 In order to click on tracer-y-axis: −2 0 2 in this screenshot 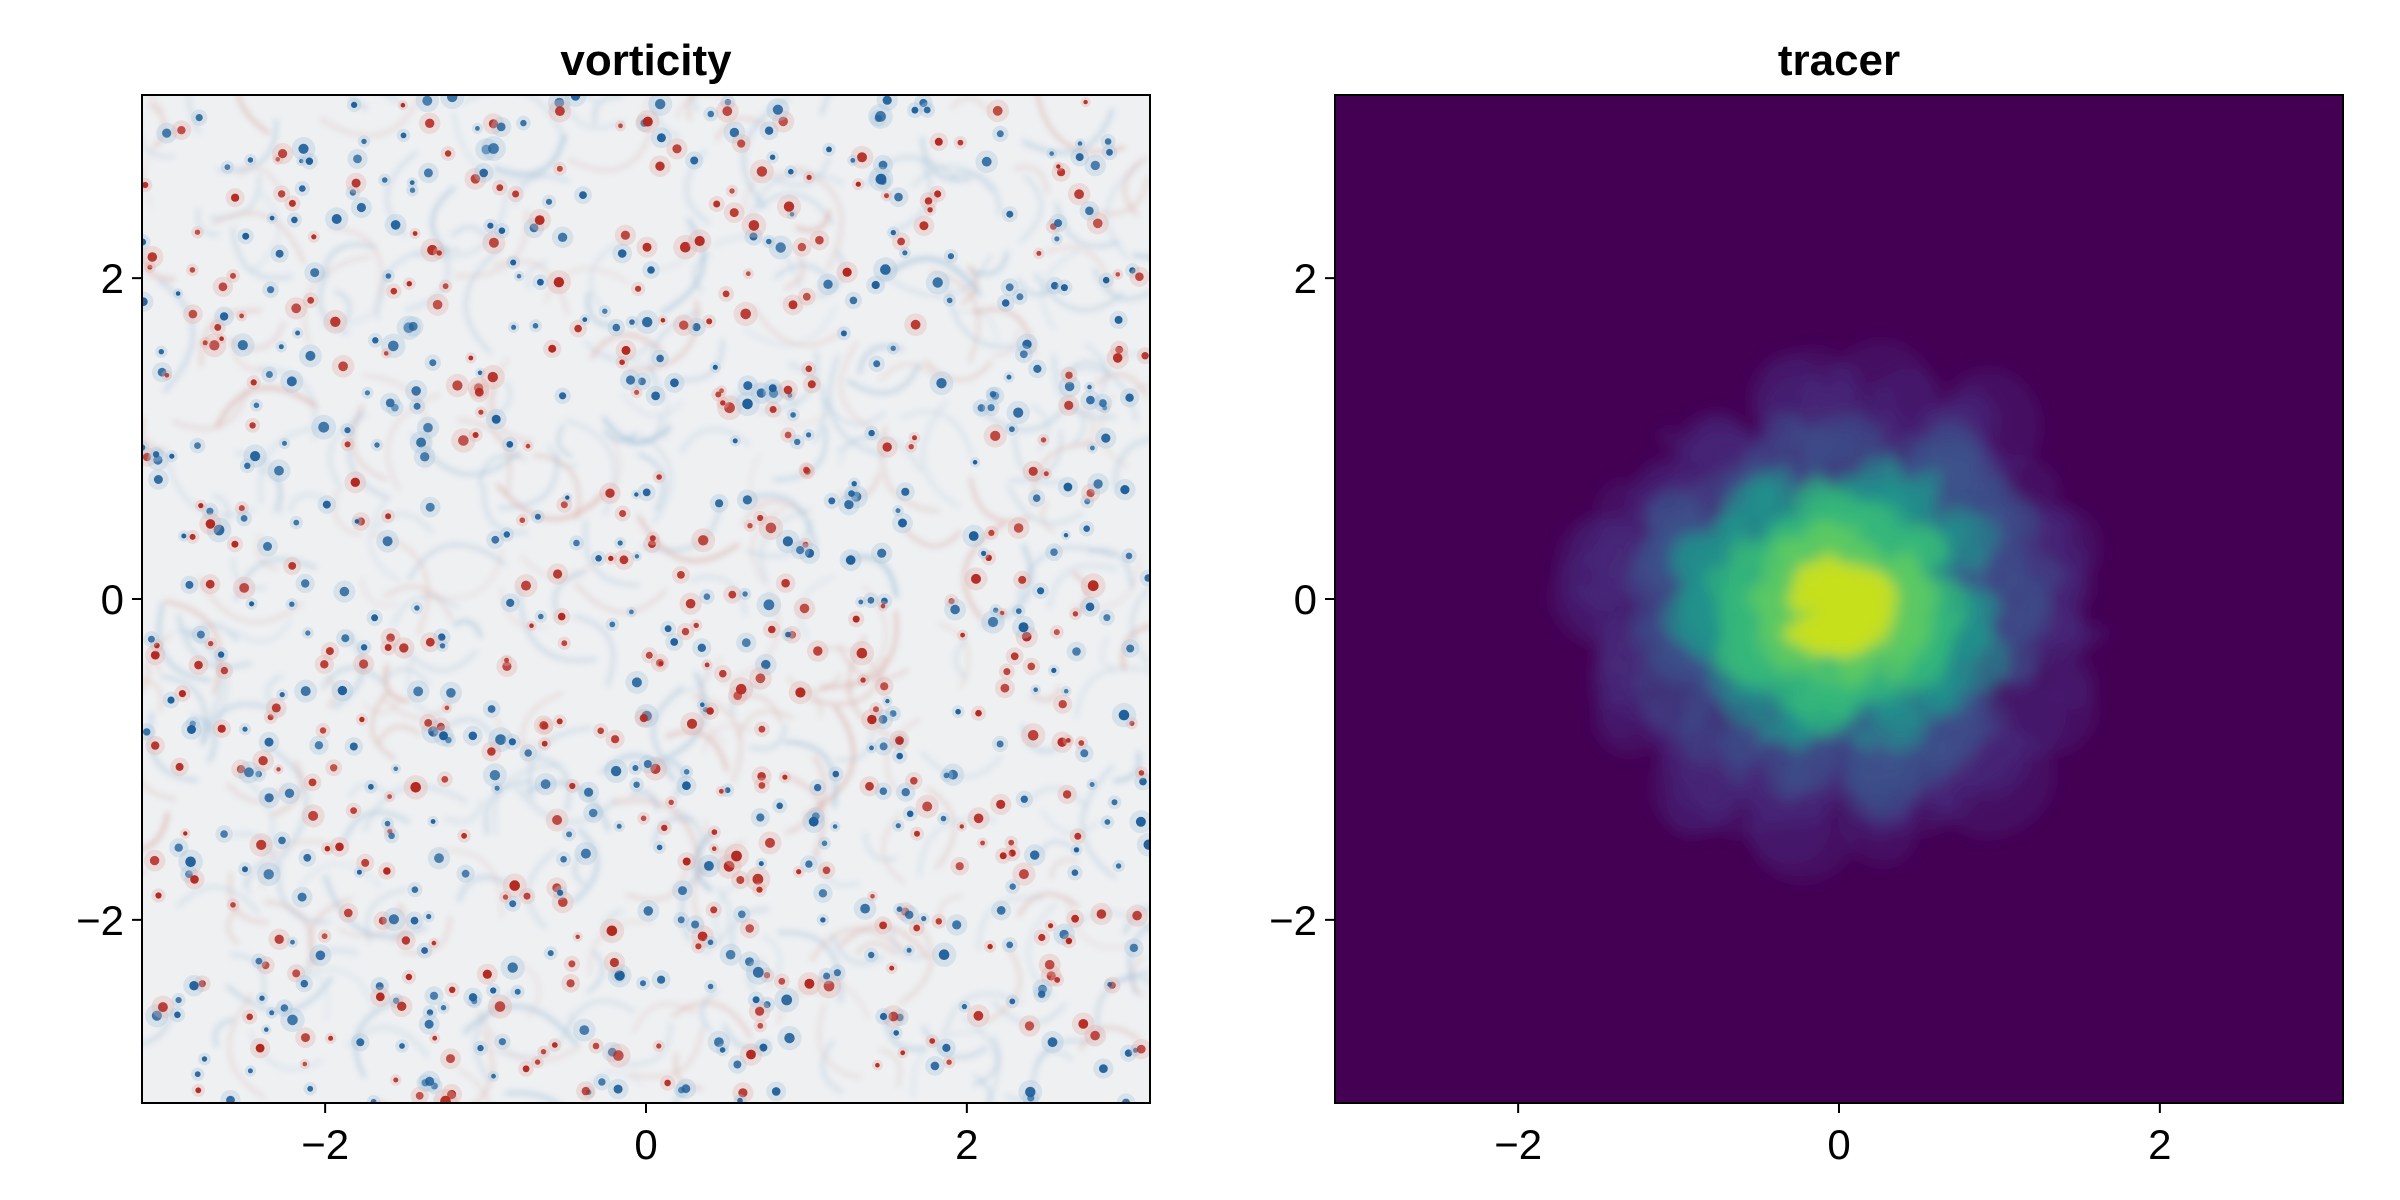, I will do `click(1302, 599)`.